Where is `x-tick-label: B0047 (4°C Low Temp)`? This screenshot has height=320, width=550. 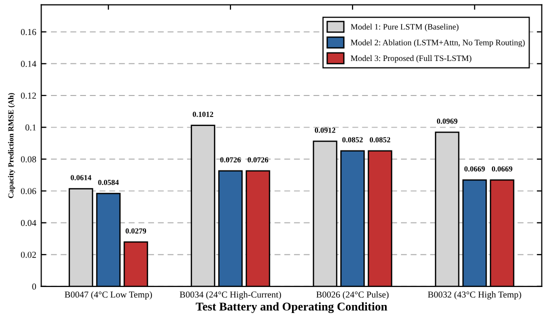 x-tick-label: B0047 (4°C Low Temp) is located at coordinates (108, 295).